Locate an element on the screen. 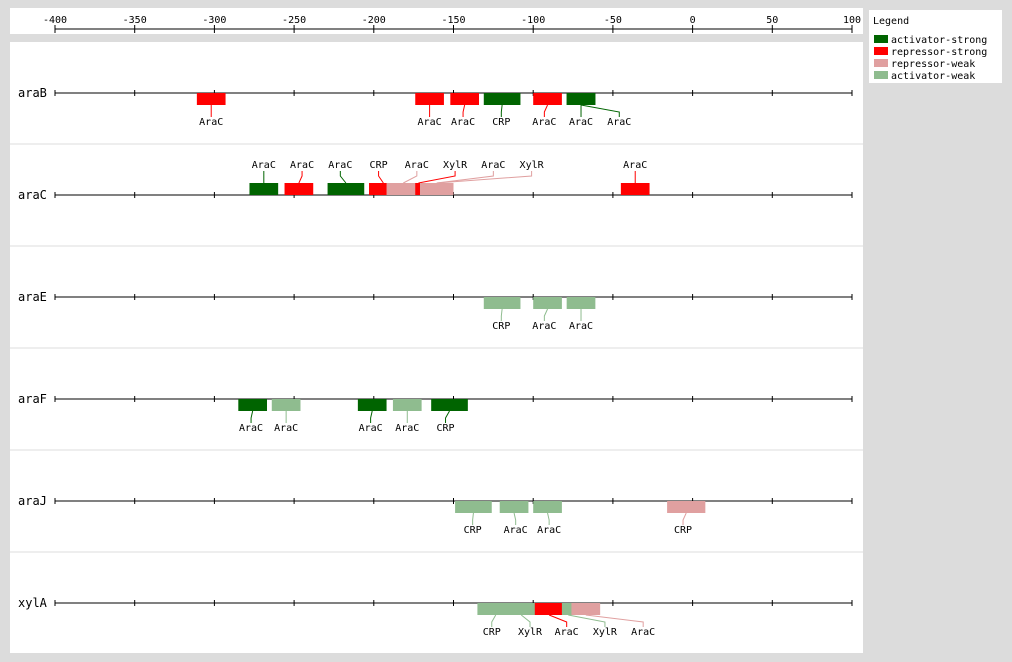  axis-tick-label: 100 is located at coordinates (852, 20).